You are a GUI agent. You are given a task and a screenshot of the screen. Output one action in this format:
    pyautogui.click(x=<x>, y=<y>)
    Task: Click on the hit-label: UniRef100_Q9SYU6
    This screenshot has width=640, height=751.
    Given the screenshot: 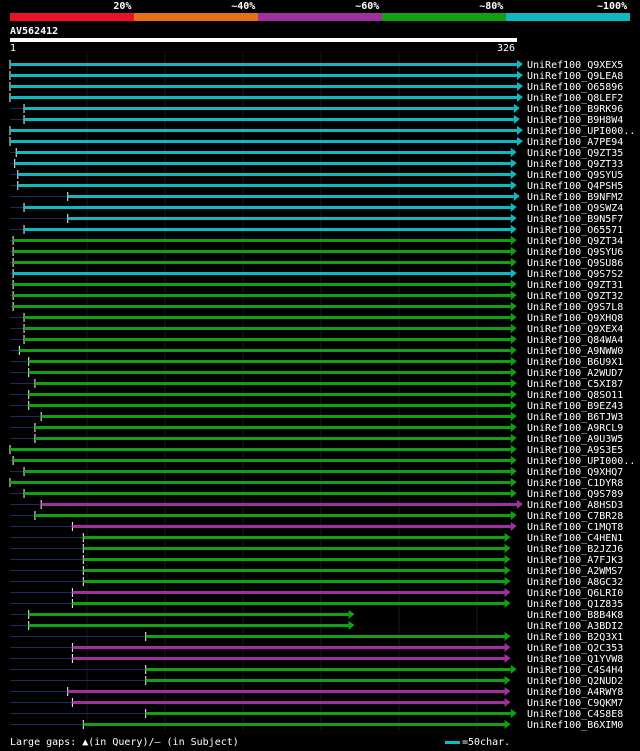 What is the action you would take?
    pyautogui.click(x=575, y=252)
    